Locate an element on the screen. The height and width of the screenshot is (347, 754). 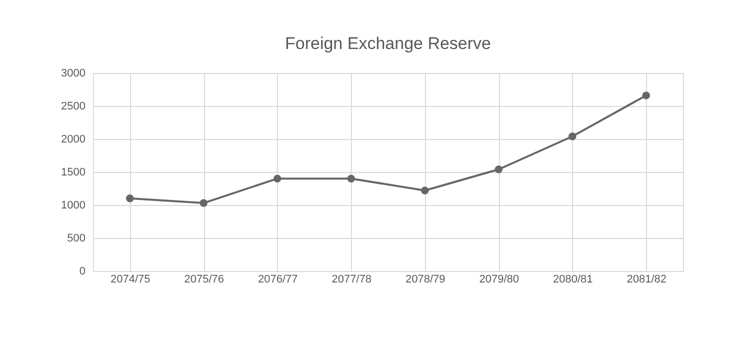
x-tick-label: 2077/78 is located at coordinates (352, 280).